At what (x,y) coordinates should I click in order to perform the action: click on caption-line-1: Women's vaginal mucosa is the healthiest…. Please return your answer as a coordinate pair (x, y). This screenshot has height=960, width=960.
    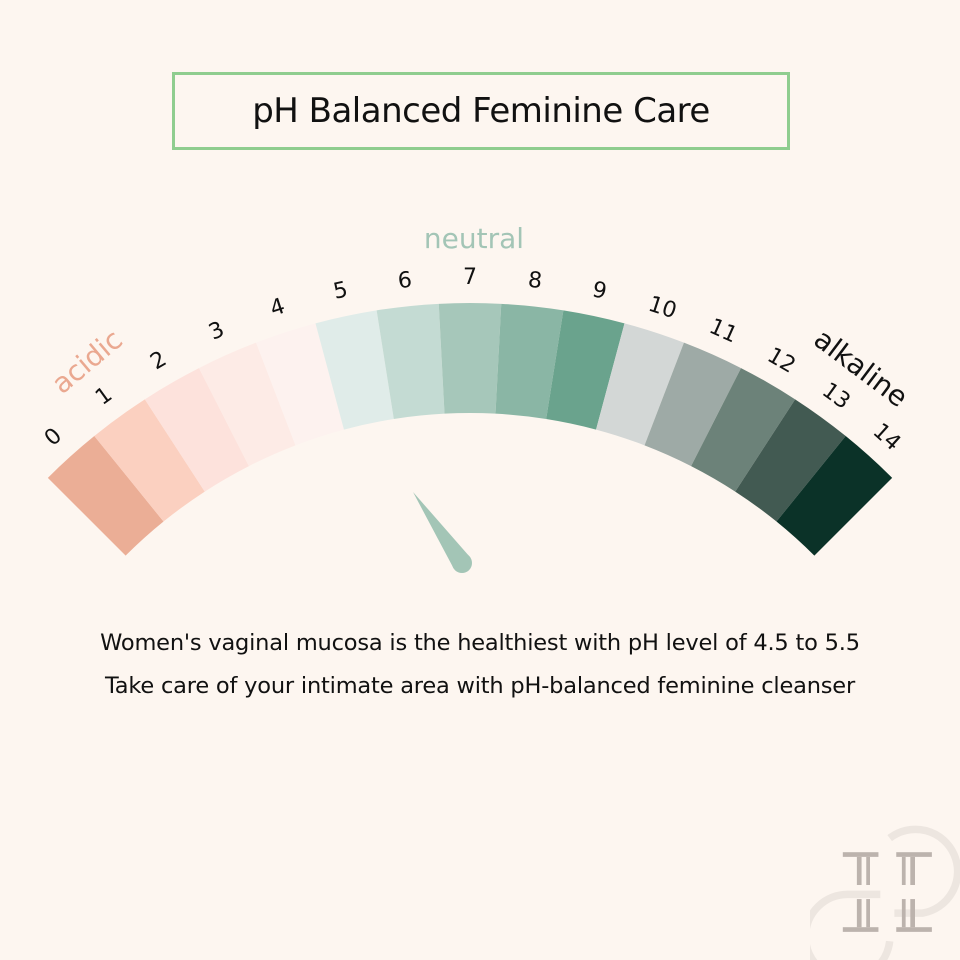
    Looking at the image, I should click on (480, 643).